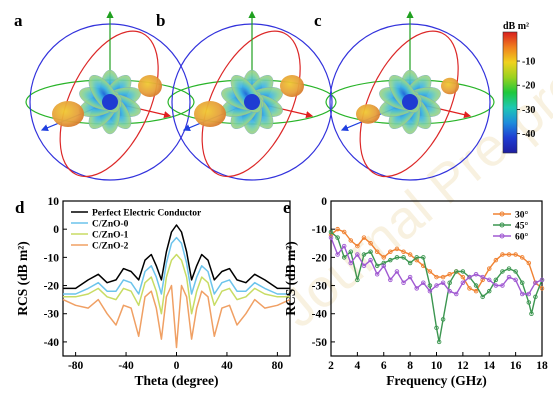  What do you see at coordinates (410, 366) in the screenshot?
I see `x-tick-label: 8` at bounding box center [410, 366].